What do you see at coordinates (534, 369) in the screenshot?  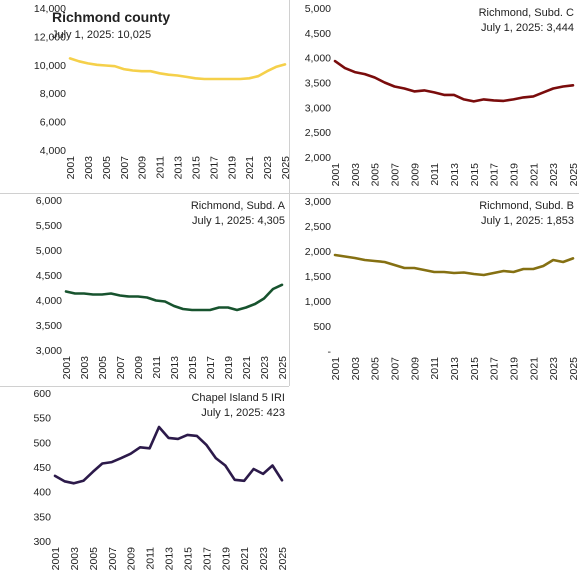 I see `chart-3-xtick-label: 2021` at bounding box center [534, 369].